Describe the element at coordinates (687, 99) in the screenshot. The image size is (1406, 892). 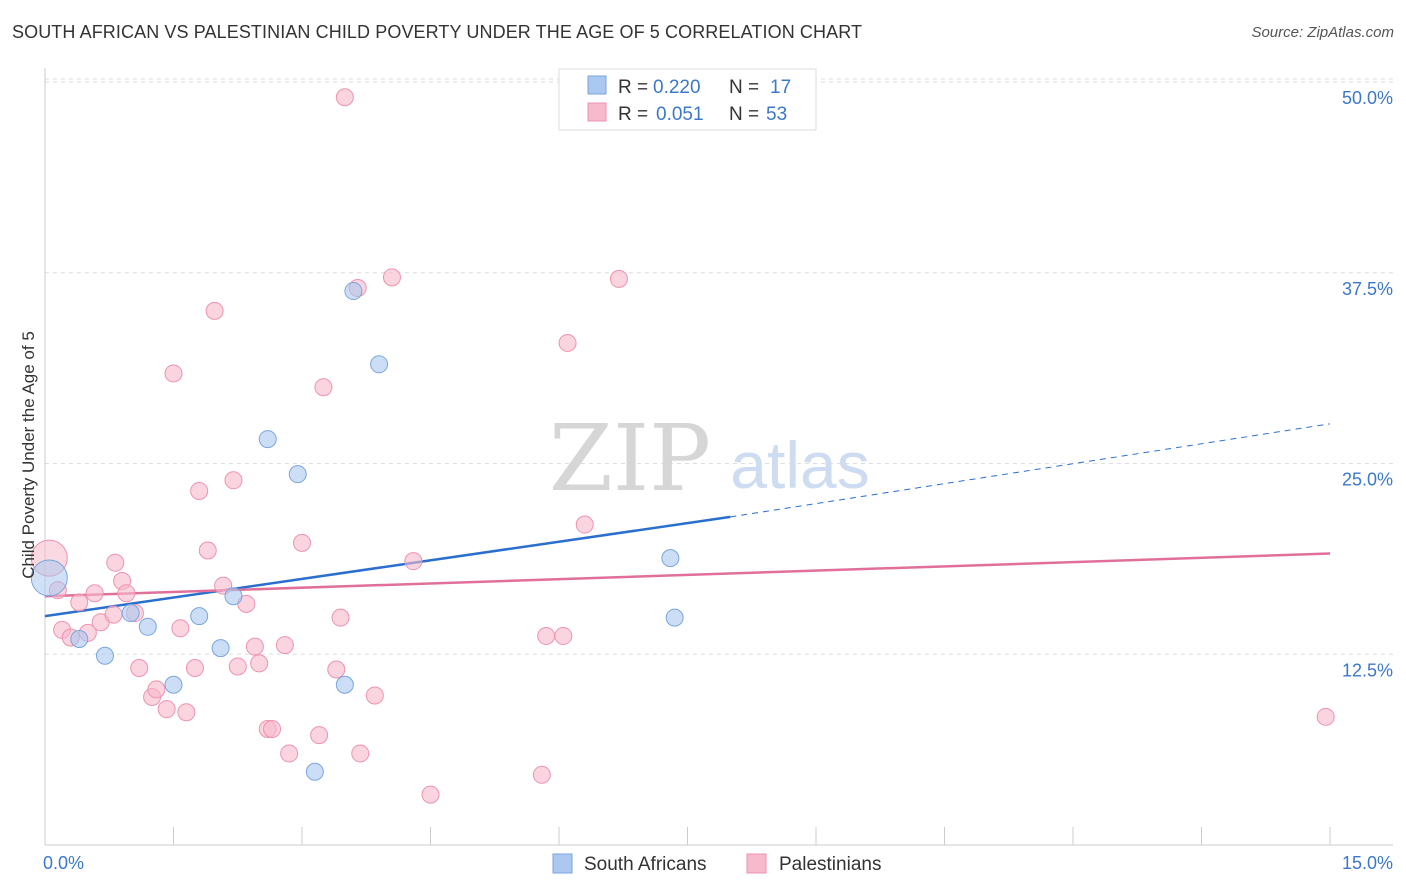
I see `stats-legend-box: R = 0.220 N = 17 R = 0.051 N = 53` at that location.